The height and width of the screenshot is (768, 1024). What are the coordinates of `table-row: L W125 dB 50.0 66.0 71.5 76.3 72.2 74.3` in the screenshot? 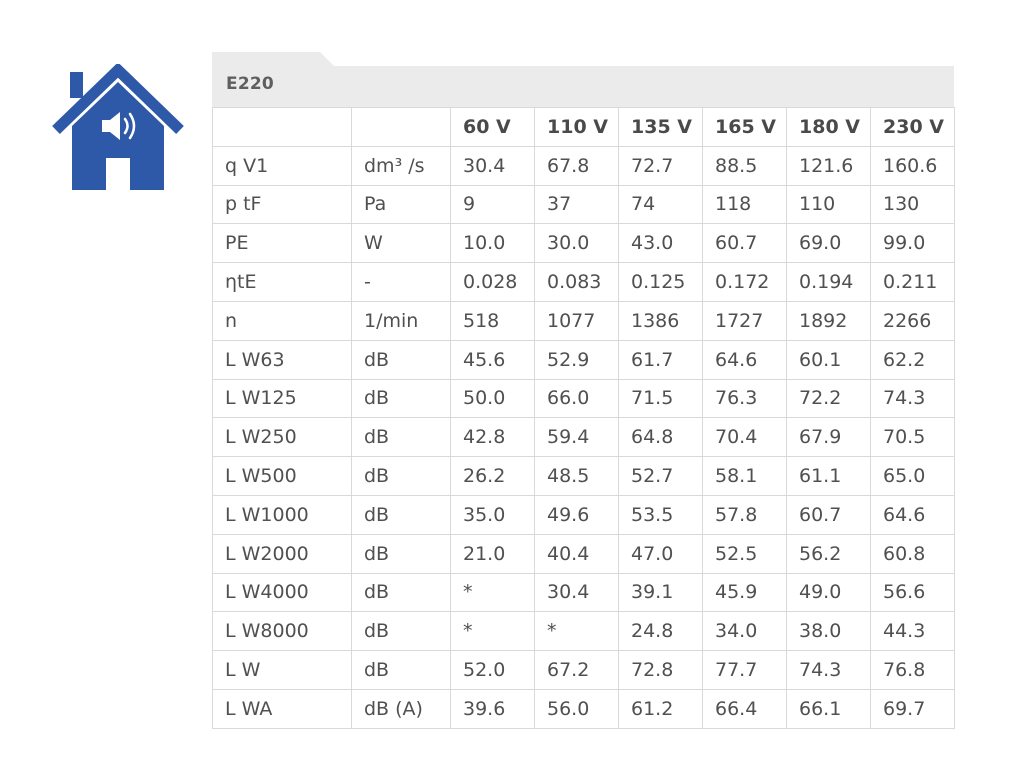 It's located at (583, 398).